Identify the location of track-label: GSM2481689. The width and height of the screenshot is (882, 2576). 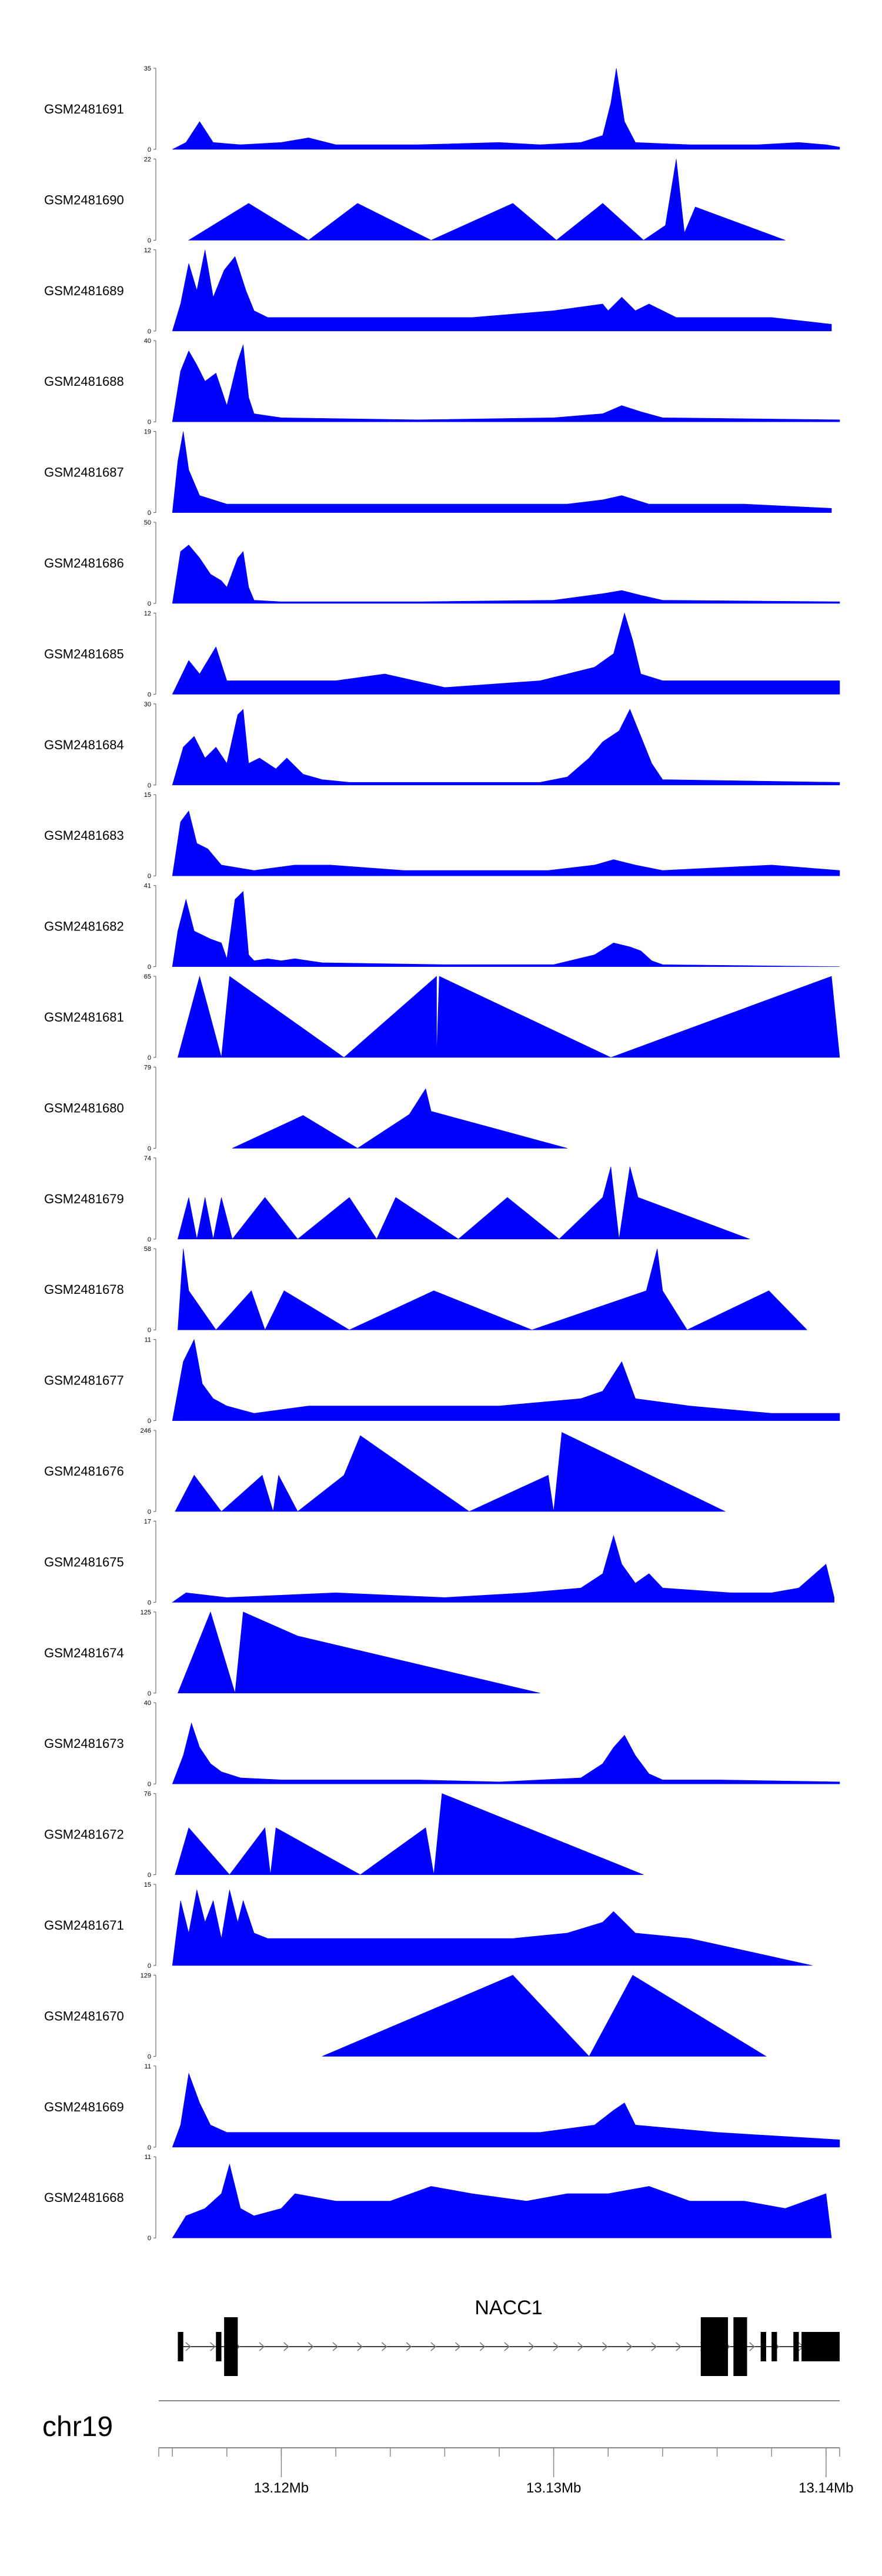
(84, 290).